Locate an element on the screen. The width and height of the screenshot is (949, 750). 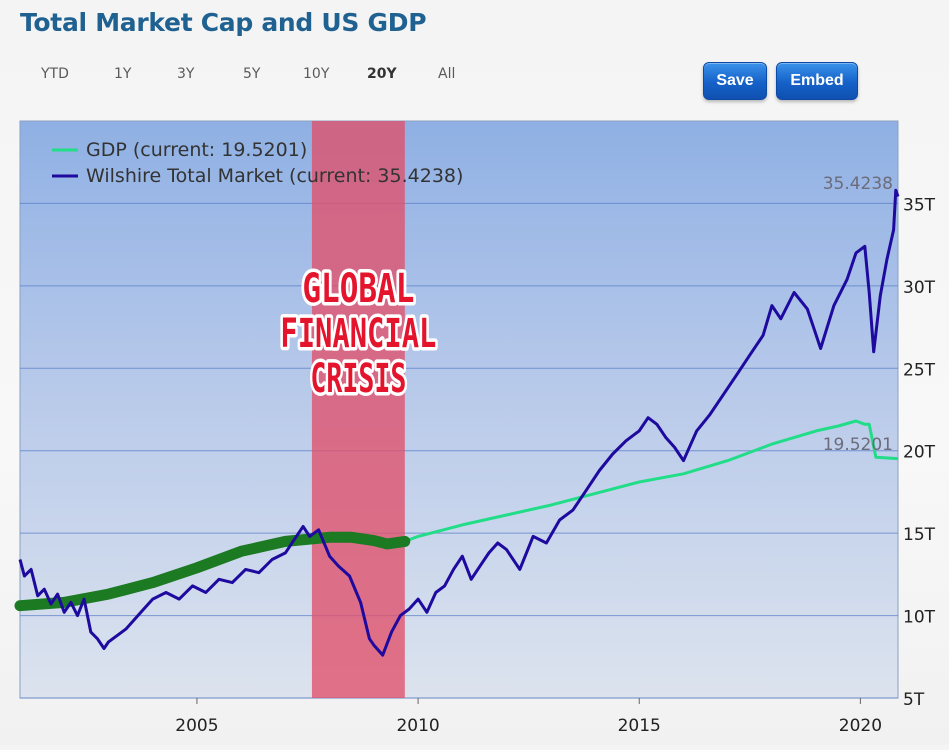
range-3y: 3Y is located at coordinates (186, 74).